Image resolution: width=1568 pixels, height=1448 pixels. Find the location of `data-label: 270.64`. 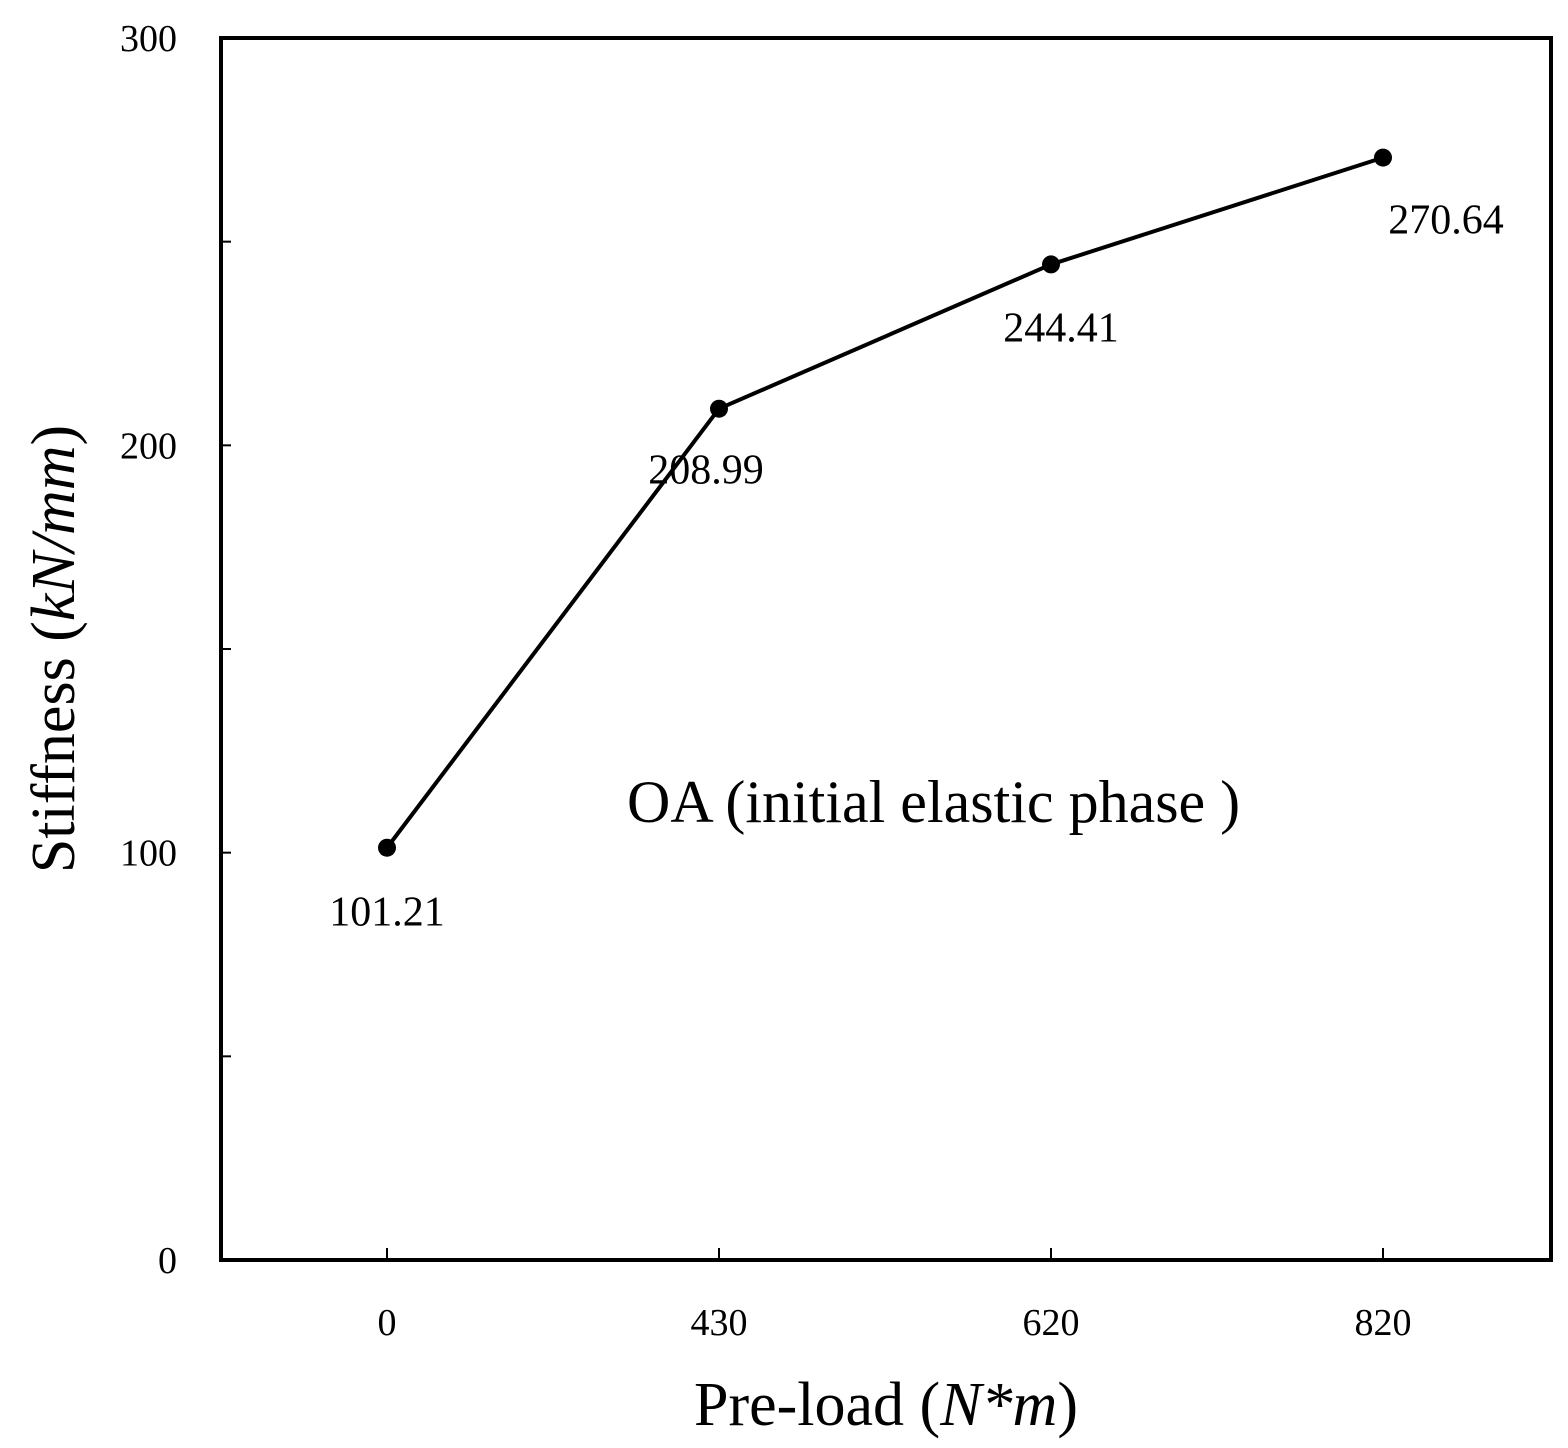

data-label: 270.64 is located at coordinates (1446, 221).